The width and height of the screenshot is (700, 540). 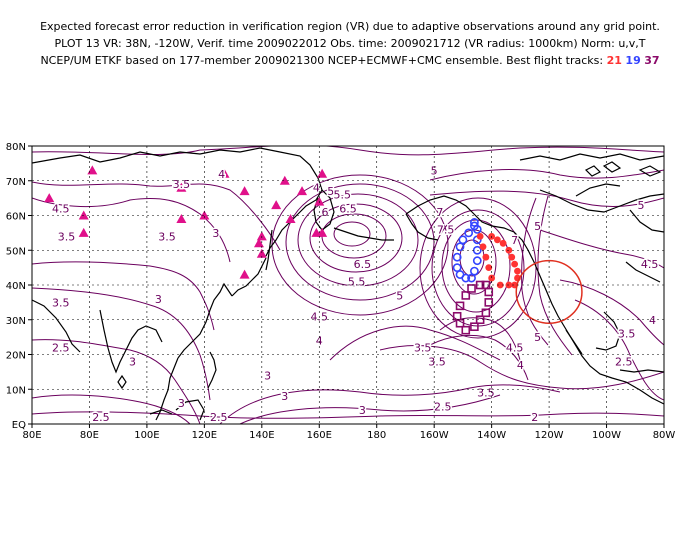 I want to click on lat-tick-label: 70N, so click(x=16, y=182).